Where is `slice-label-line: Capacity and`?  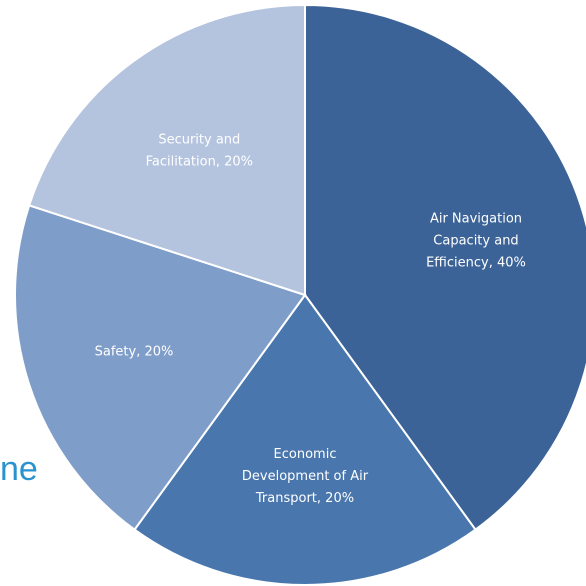 slice-label-line: Capacity and is located at coordinates (475, 240).